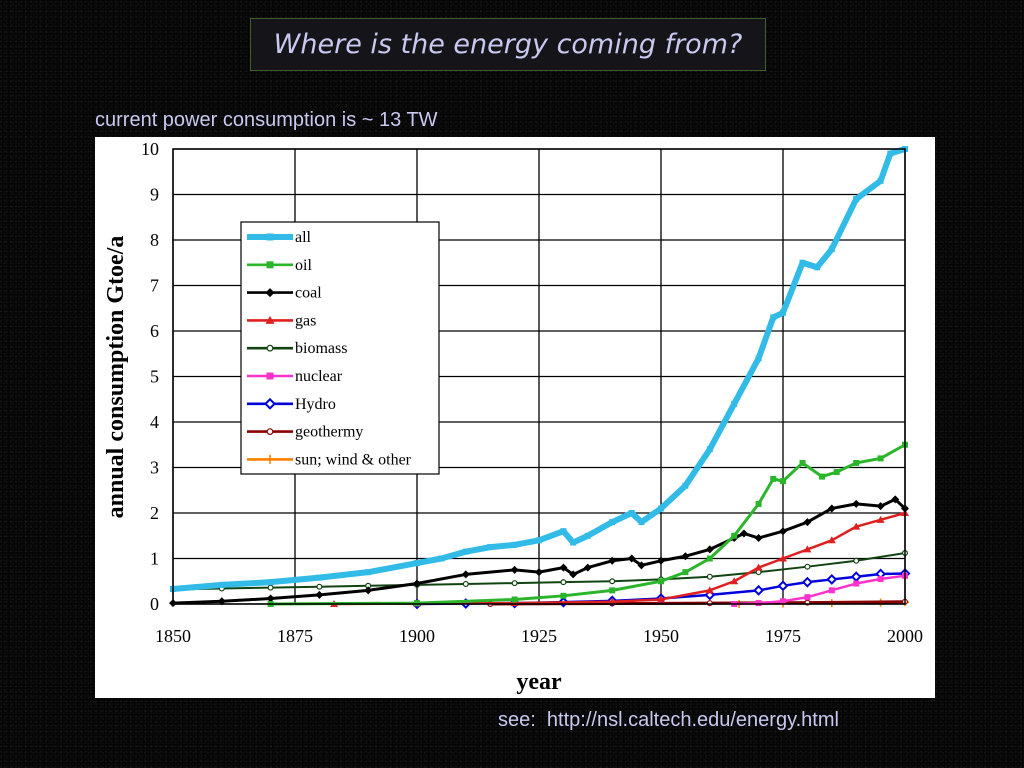 This screenshot has height=768, width=1024. I want to click on legend-label-all: all, so click(303, 237).